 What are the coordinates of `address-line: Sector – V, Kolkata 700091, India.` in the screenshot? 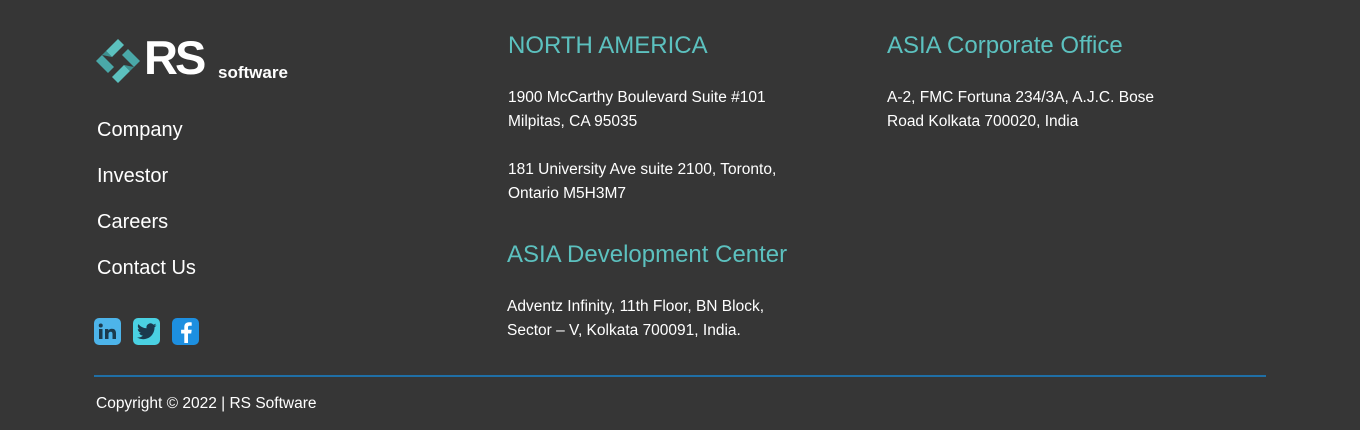 It's located at (624, 330).